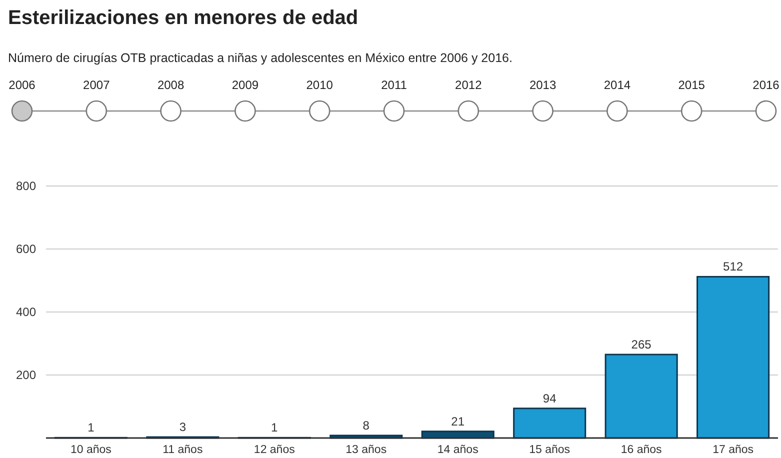  Describe the element at coordinates (26, 312) in the screenshot. I see `y-tick-label: 400` at that location.